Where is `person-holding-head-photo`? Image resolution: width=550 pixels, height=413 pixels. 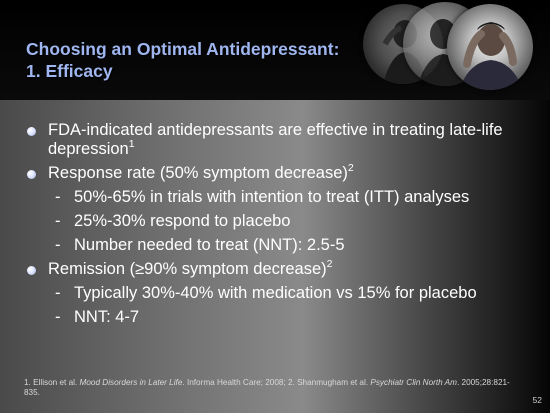 person-holding-head-photo is located at coordinates (490, 47).